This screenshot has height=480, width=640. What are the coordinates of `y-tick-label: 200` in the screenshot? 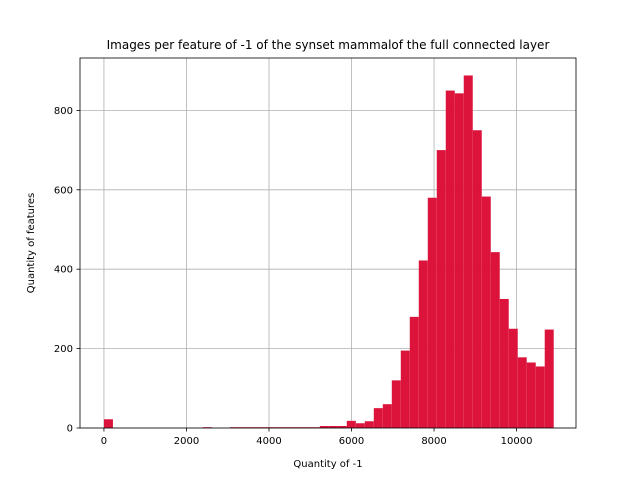 It's located at (63, 349).